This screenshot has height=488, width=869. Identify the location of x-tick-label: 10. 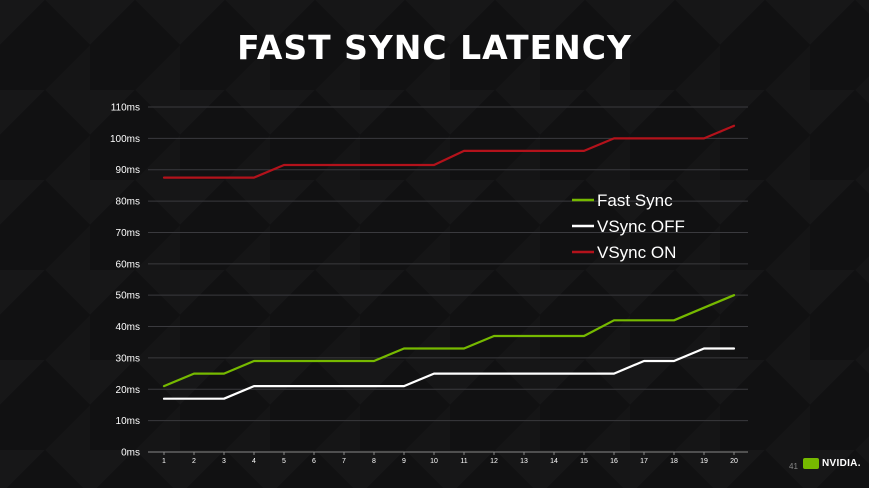
(434, 461).